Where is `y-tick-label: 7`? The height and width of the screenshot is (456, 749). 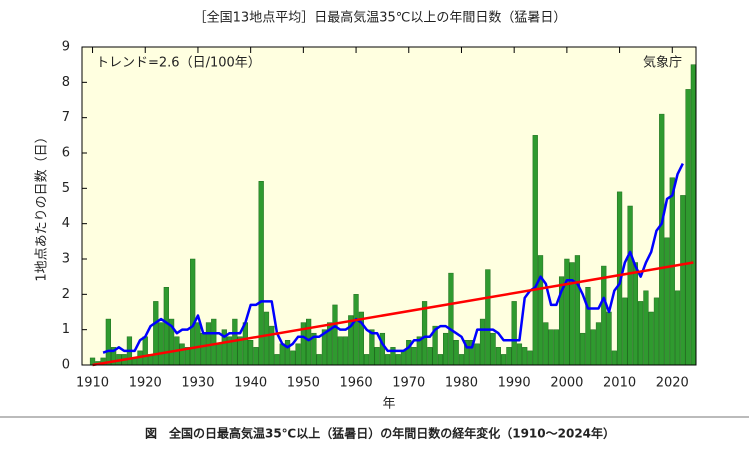
y-tick-label: 7 is located at coordinates (66, 117).